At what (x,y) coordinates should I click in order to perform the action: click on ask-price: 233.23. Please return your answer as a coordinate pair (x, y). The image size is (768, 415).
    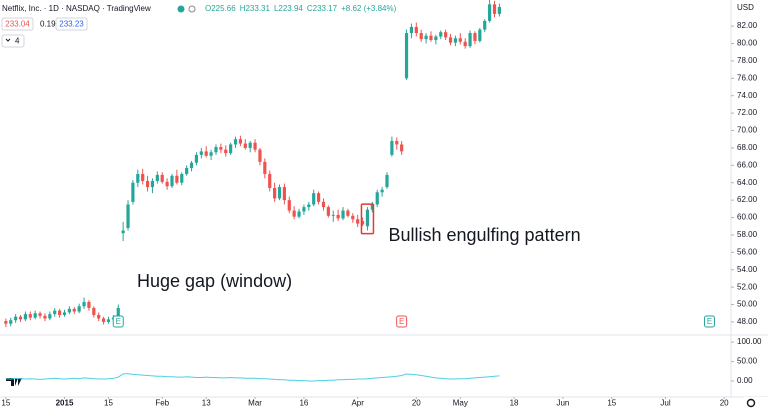
    Looking at the image, I should click on (71, 24).